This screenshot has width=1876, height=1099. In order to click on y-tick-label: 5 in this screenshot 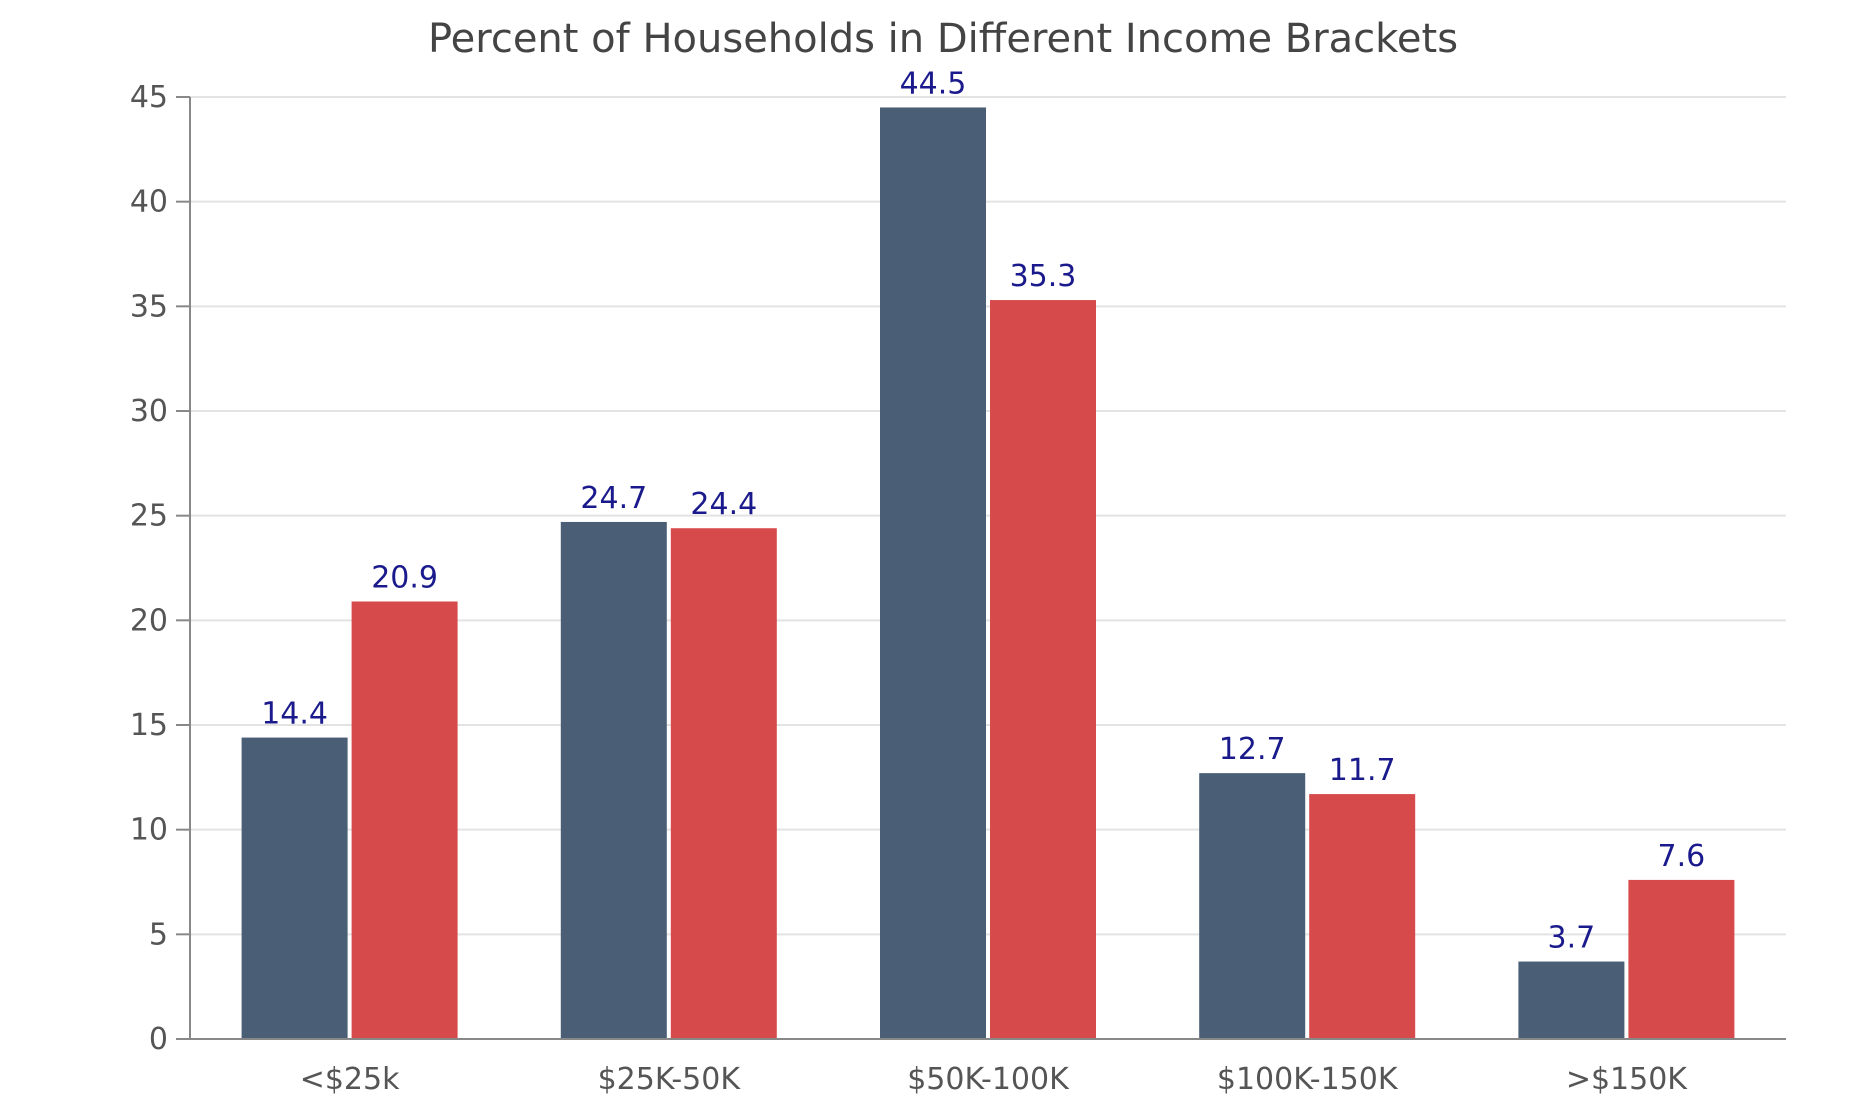, I will do `click(158, 934)`.